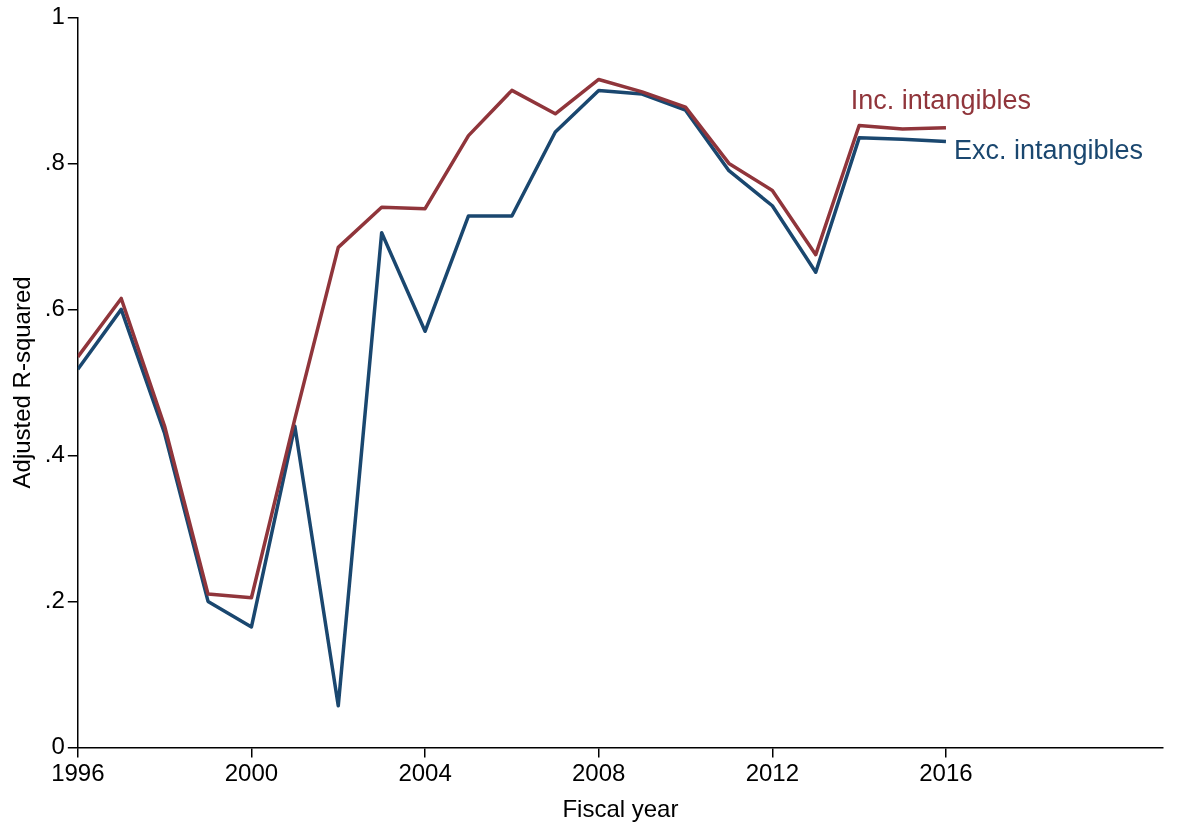  I want to click on x-tick-label: 2000, so click(251, 773).